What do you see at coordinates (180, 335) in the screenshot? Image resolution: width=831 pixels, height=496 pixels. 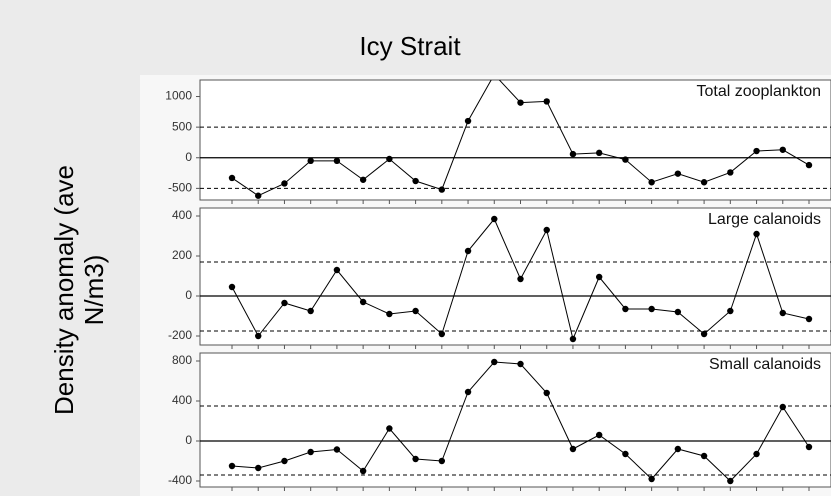 I see `y-tick-label: -200` at bounding box center [180, 335].